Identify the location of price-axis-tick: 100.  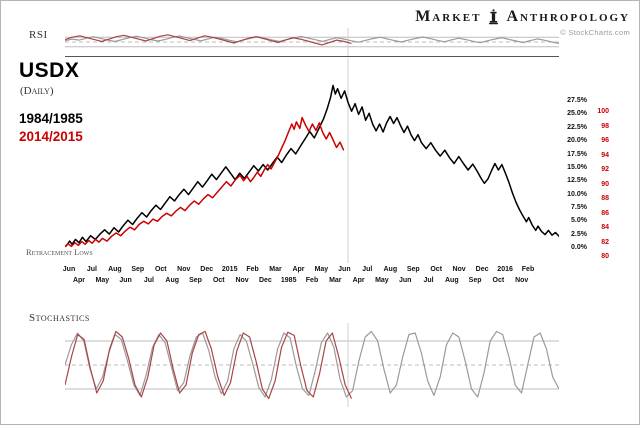
(603, 111).